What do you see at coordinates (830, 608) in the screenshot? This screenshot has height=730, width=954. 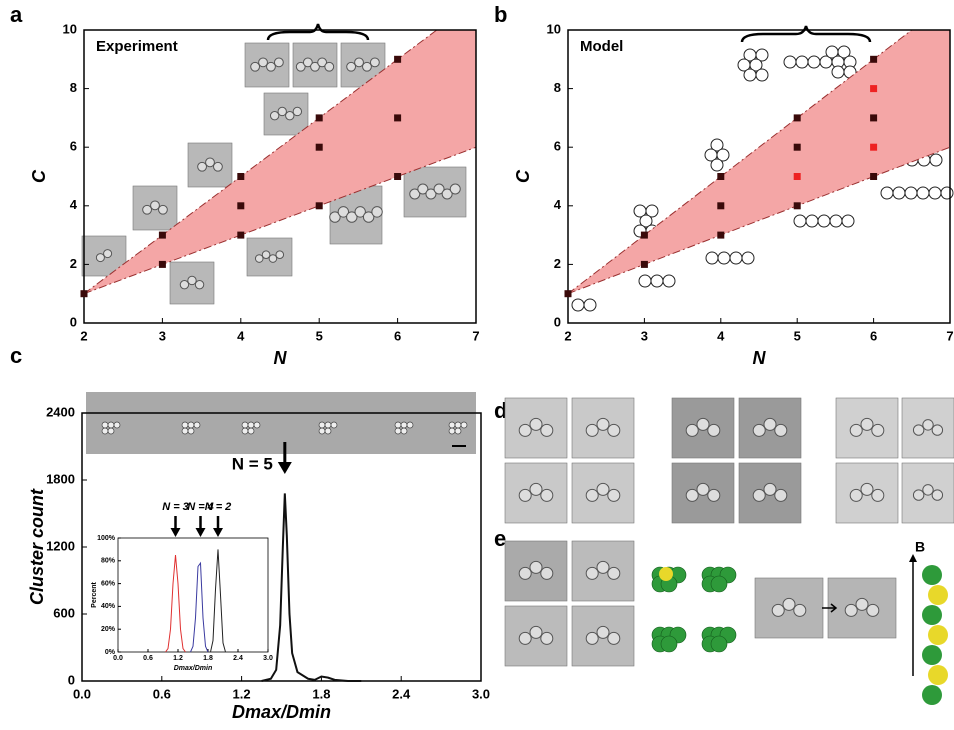 I see `arrow` at bounding box center [830, 608].